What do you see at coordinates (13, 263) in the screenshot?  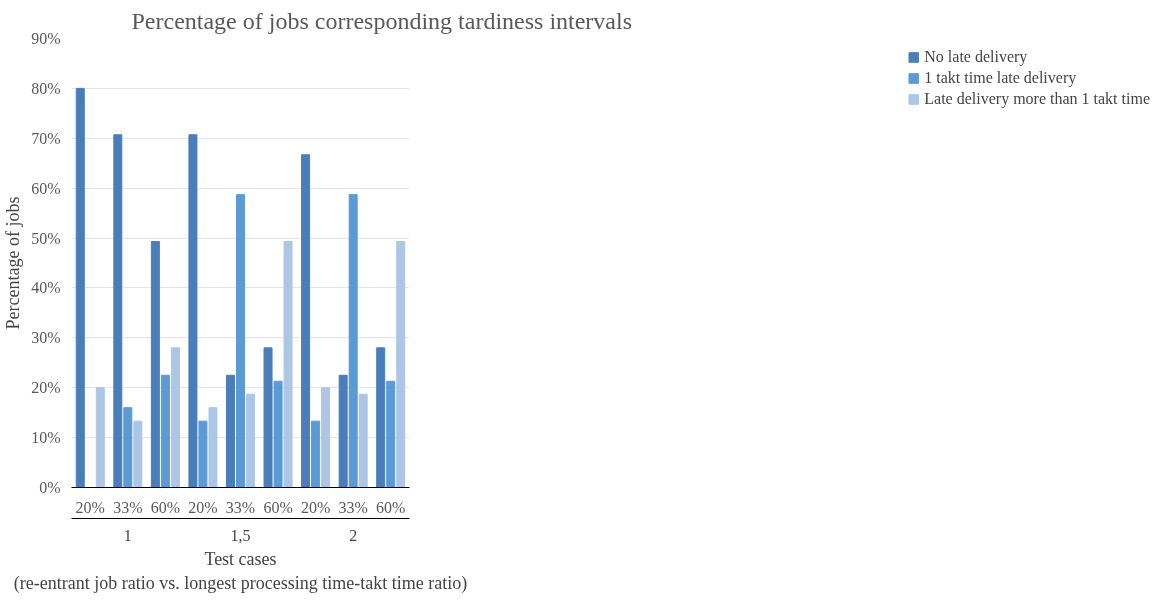 I see `y-axis-title: Percentage of jobs` at bounding box center [13, 263].